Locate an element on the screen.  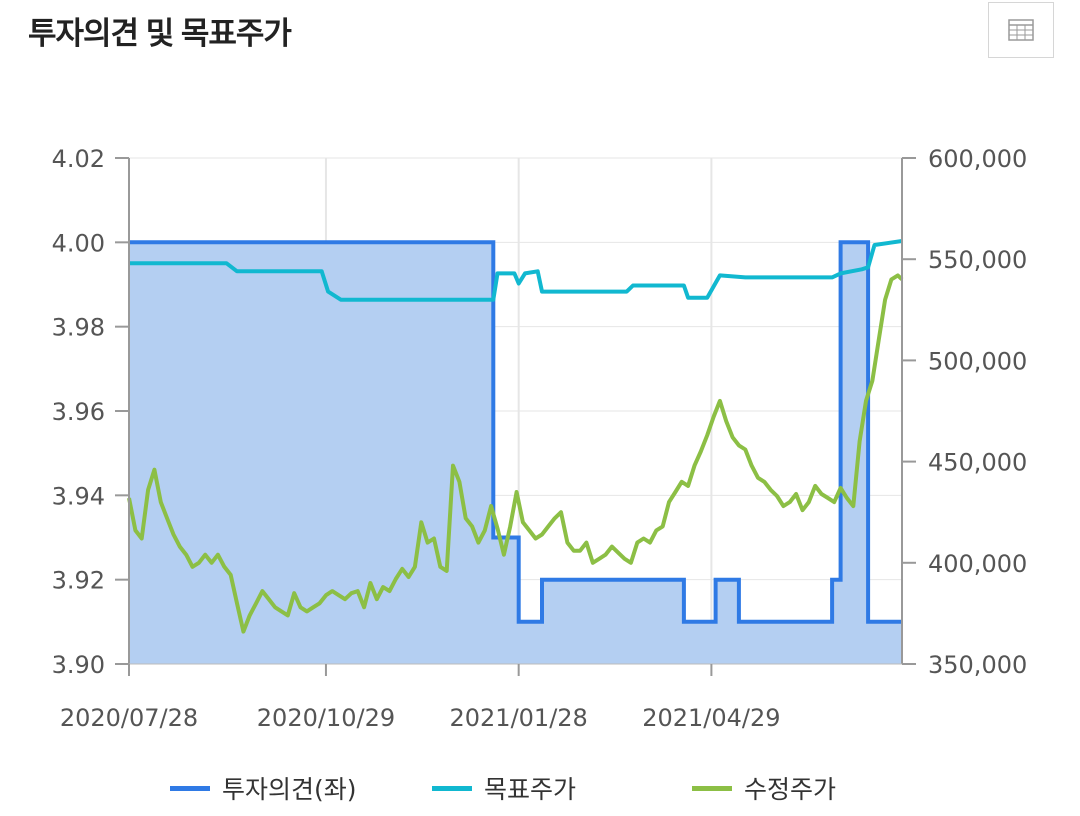
legend-swatch-opinion is located at coordinates (190, 788).